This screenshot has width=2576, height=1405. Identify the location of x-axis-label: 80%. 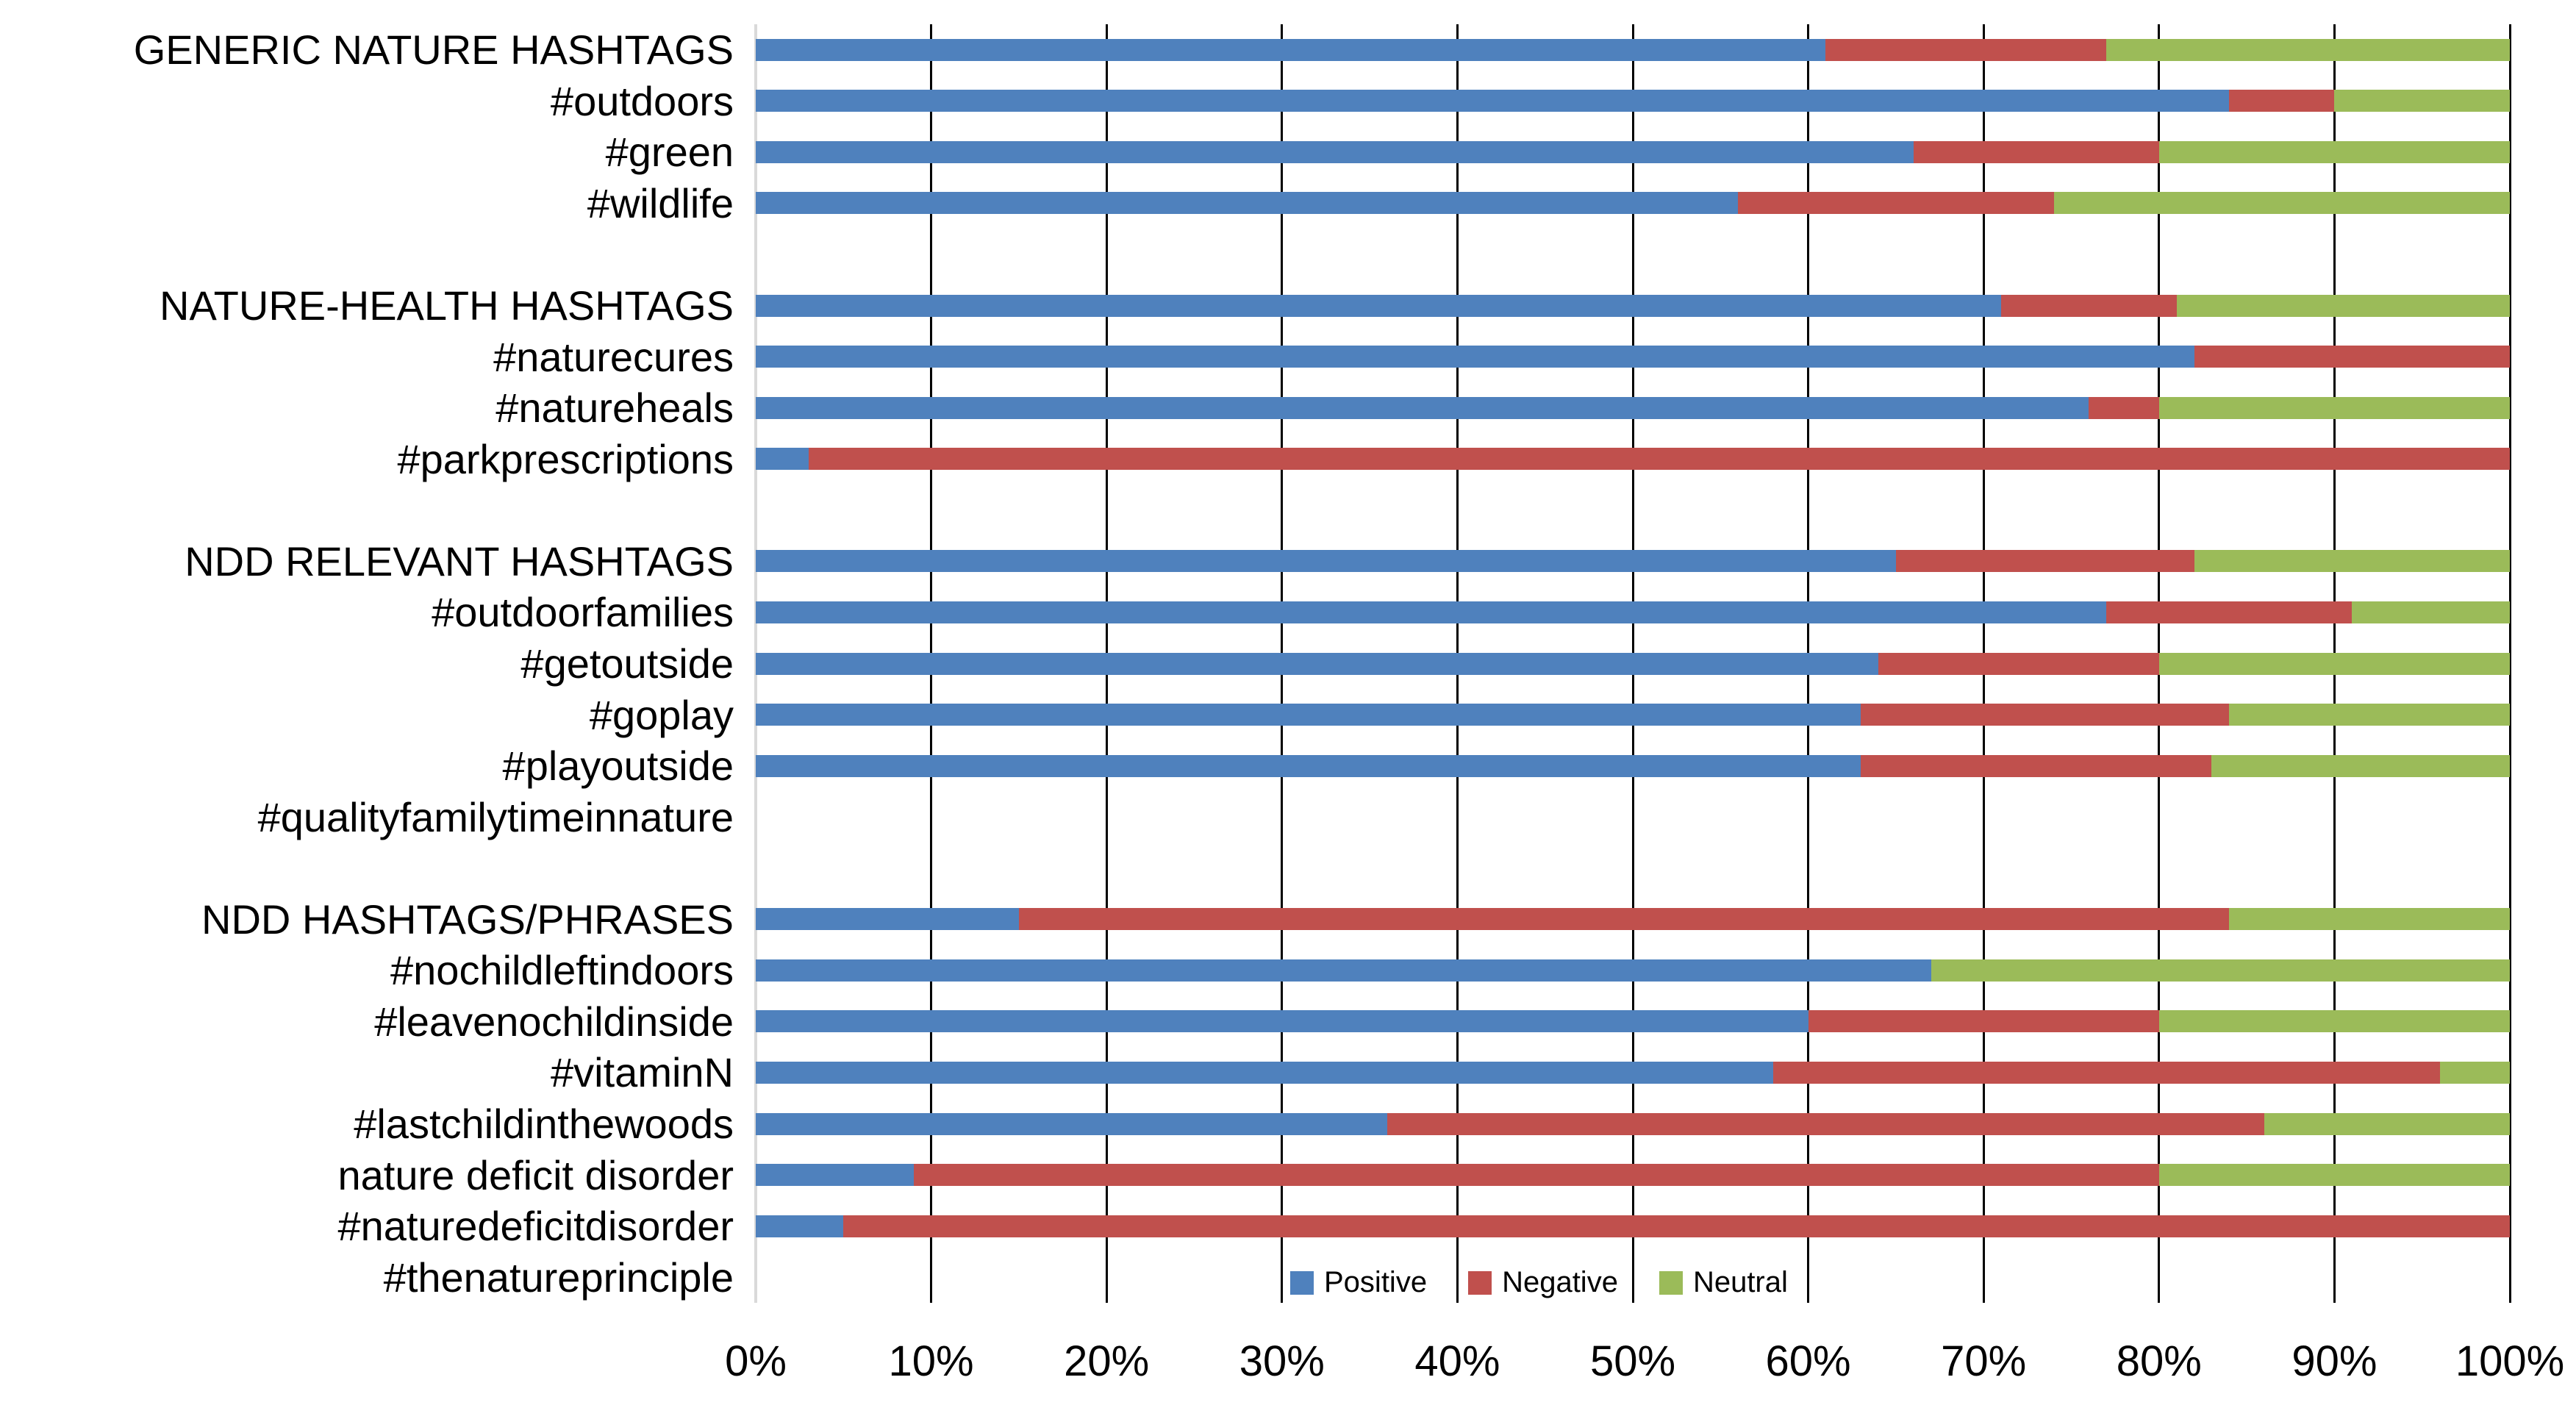
(2159, 1361).